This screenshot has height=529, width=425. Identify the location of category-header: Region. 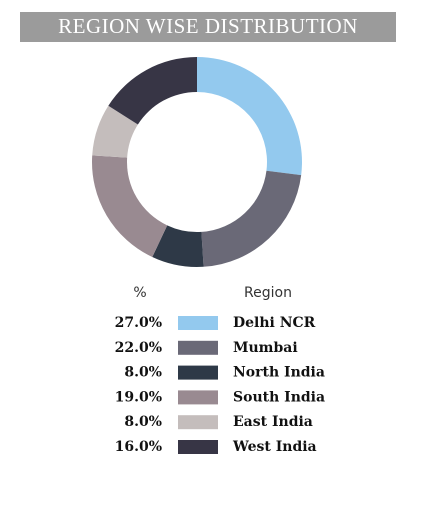
(268, 293).